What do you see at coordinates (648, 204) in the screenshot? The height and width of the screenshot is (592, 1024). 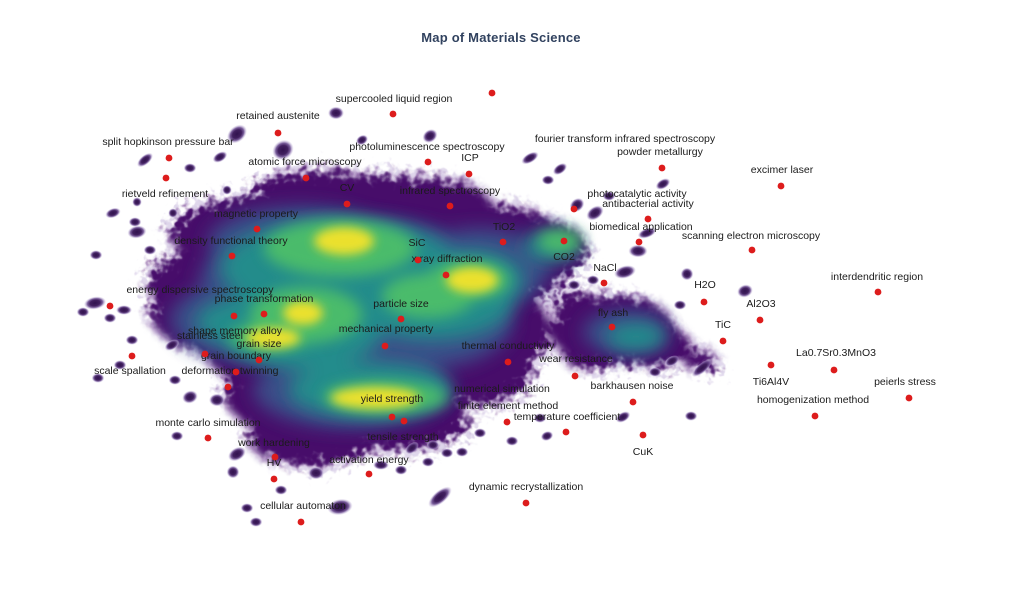 I see `topic-label-antibacterial-activity: antibacterial activity` at bounding box center [648, 204].